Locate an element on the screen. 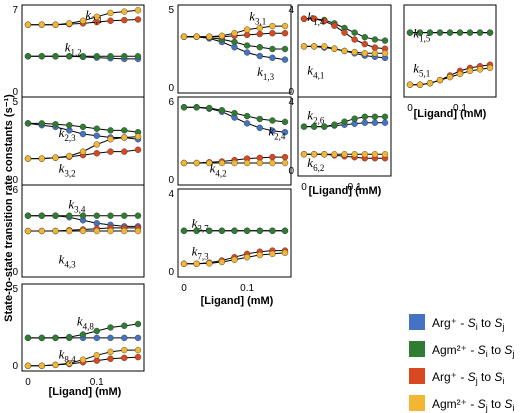 Image resolution: width=520 pixels, height=413 pixels. y-tick-label: 5 is located at coordinates (15, 289).